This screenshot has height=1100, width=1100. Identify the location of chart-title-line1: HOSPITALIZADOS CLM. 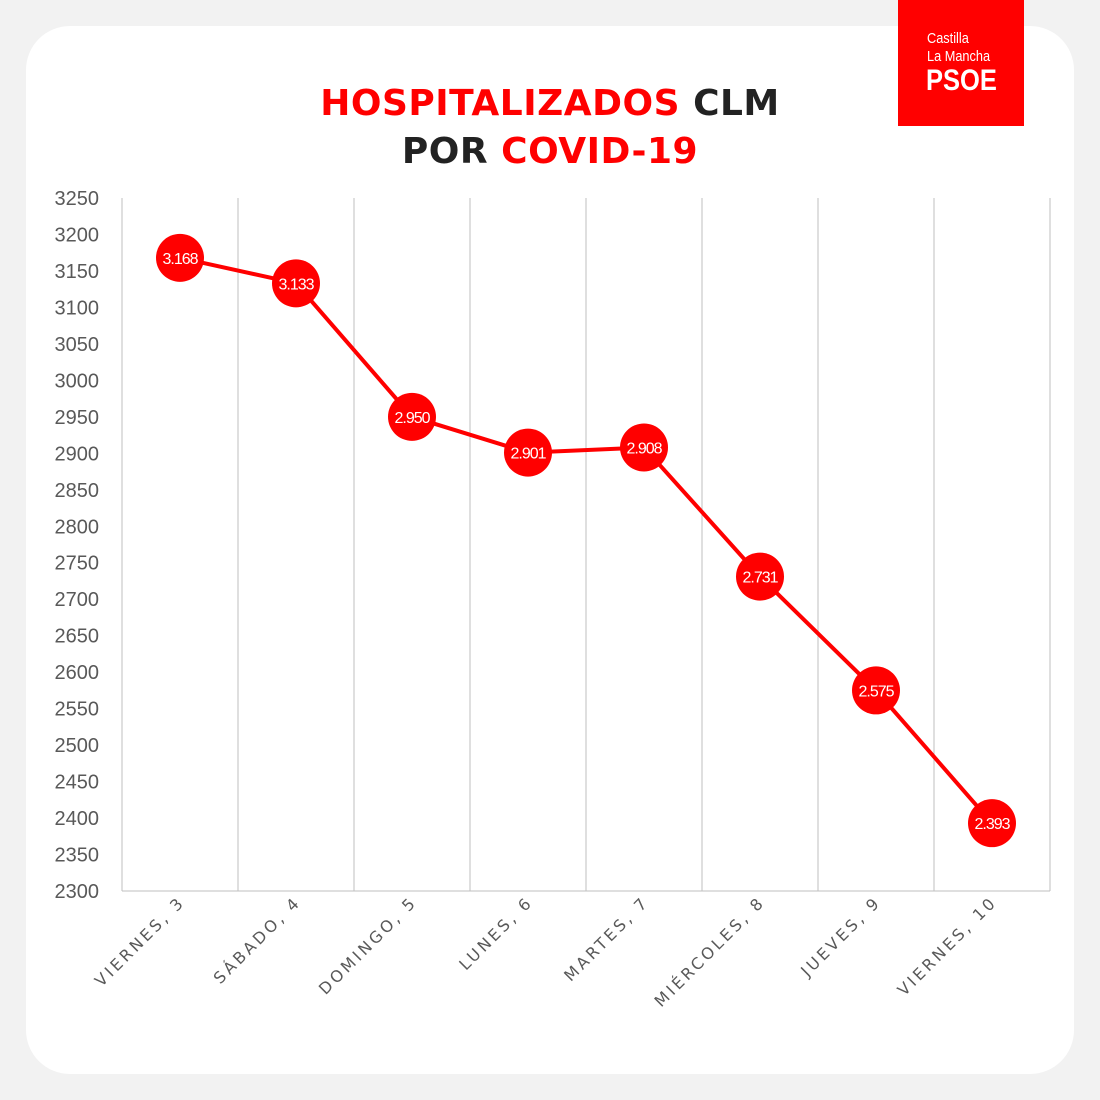
(550, 104).